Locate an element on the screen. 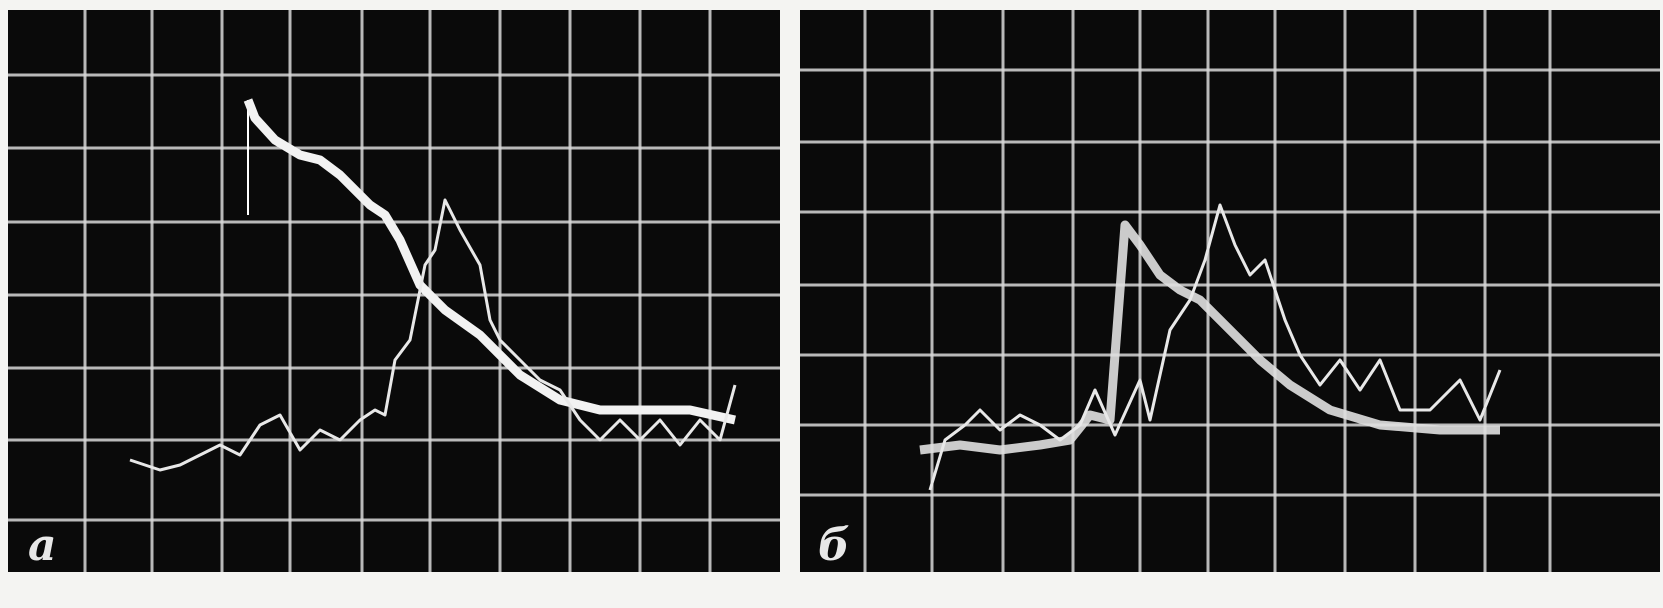  panel-label: а is located at coordinates (42, 545).